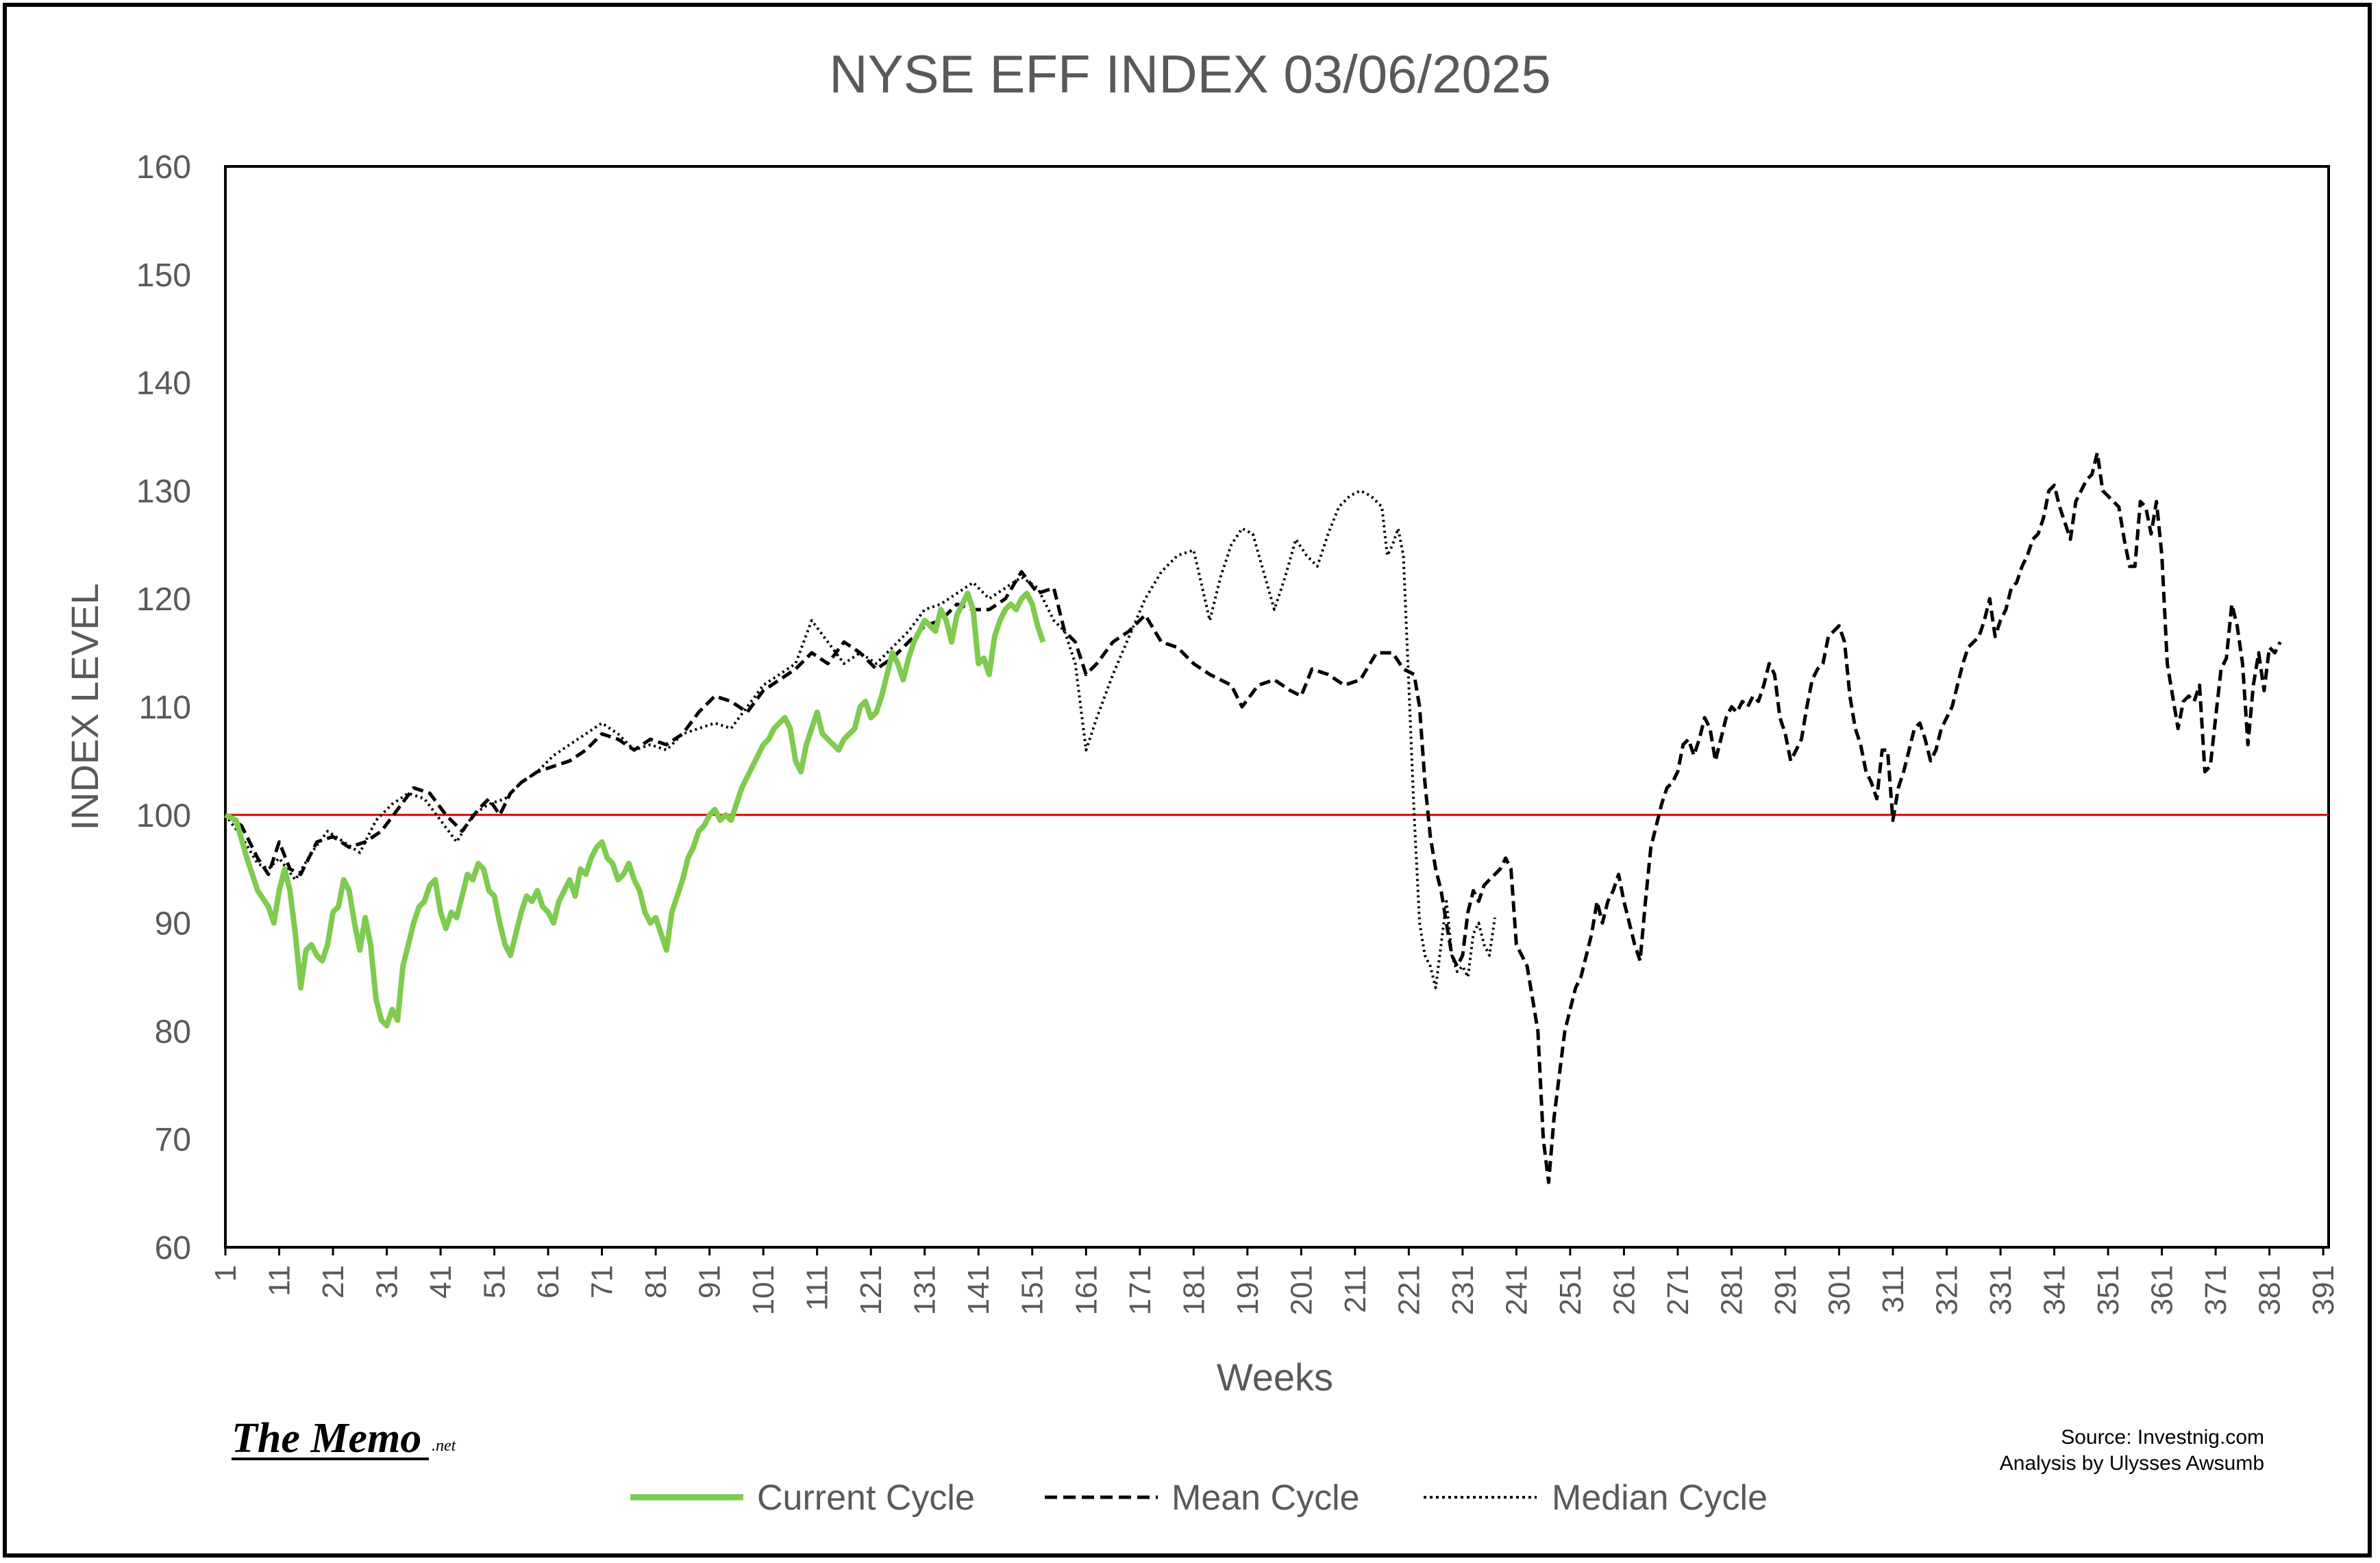 This screenshot has width=2380, height=1563. Describe the element at coordinates (1731, 1290) in the screenshot. I see `x-tick-label: 281` at that location.